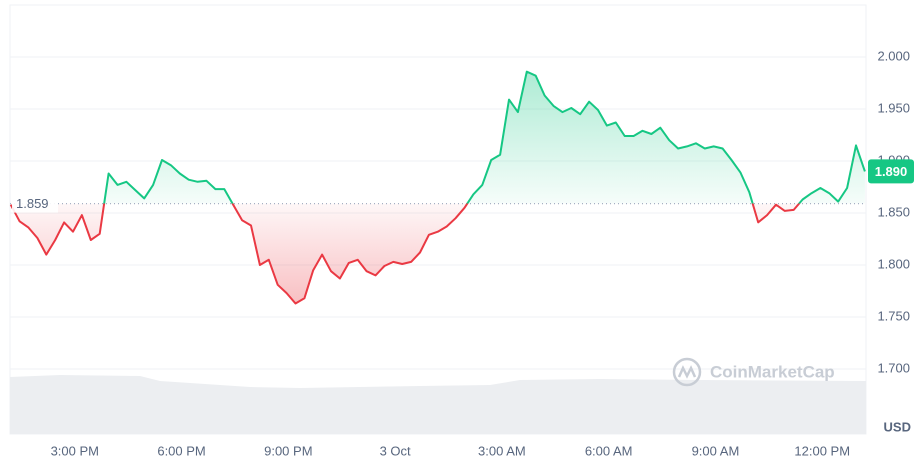 This screenshot has height=460, width=920. I want to click on y-unit: USD, so click(897, 426).